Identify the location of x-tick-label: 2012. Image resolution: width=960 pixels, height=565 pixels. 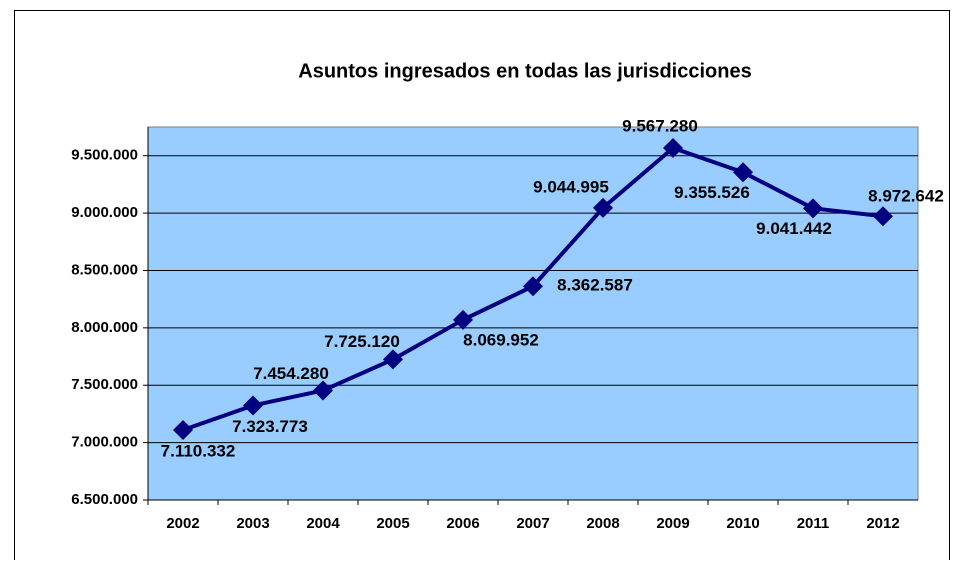
(882, 523).